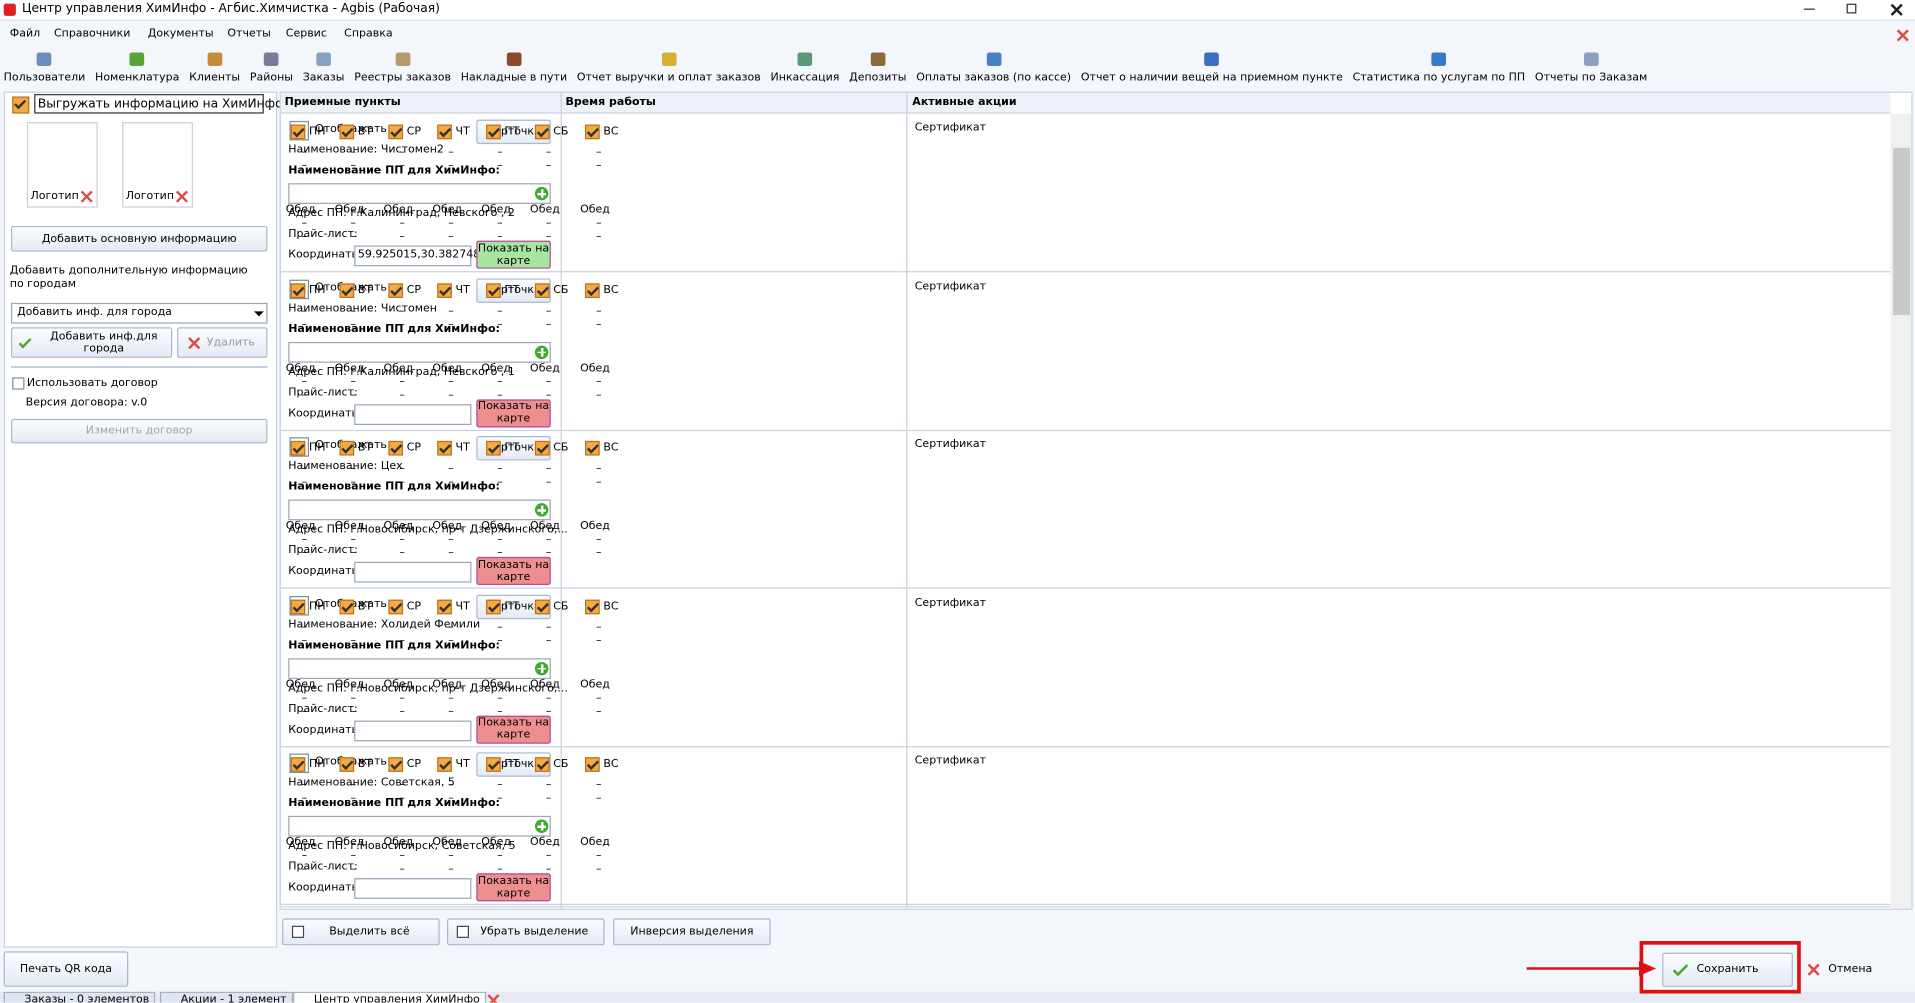 Image resolution: width=1915 pixels, height=1003 pixels. Describe the element at coordinates (66, 969) in the screenshot. I see `print-qr-button: Печать QR кода` at that location.